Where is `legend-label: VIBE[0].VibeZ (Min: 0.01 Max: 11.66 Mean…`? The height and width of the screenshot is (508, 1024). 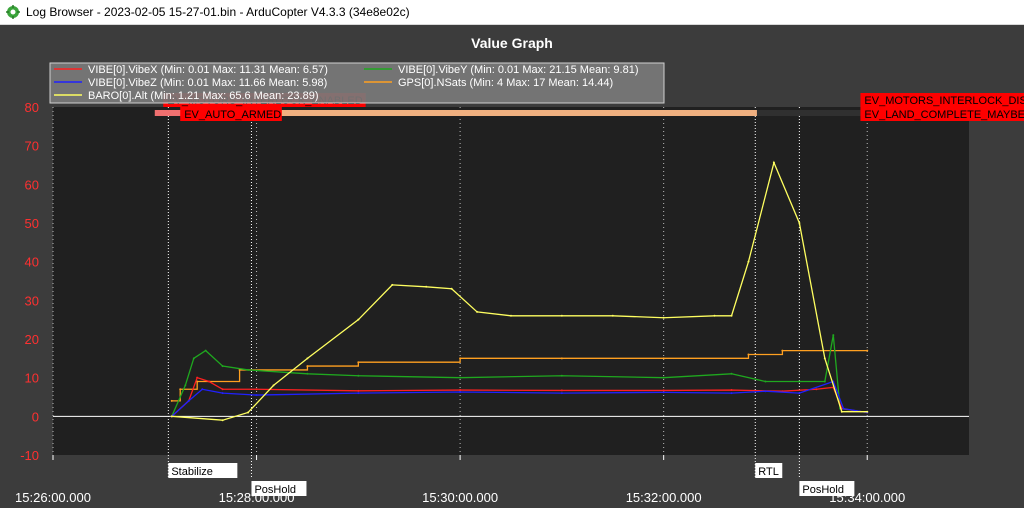
legend-label: VIBE[0].VibeZ (Min: 0.01 Max: 11.66 Mean… is located at coordinates (207, 83).